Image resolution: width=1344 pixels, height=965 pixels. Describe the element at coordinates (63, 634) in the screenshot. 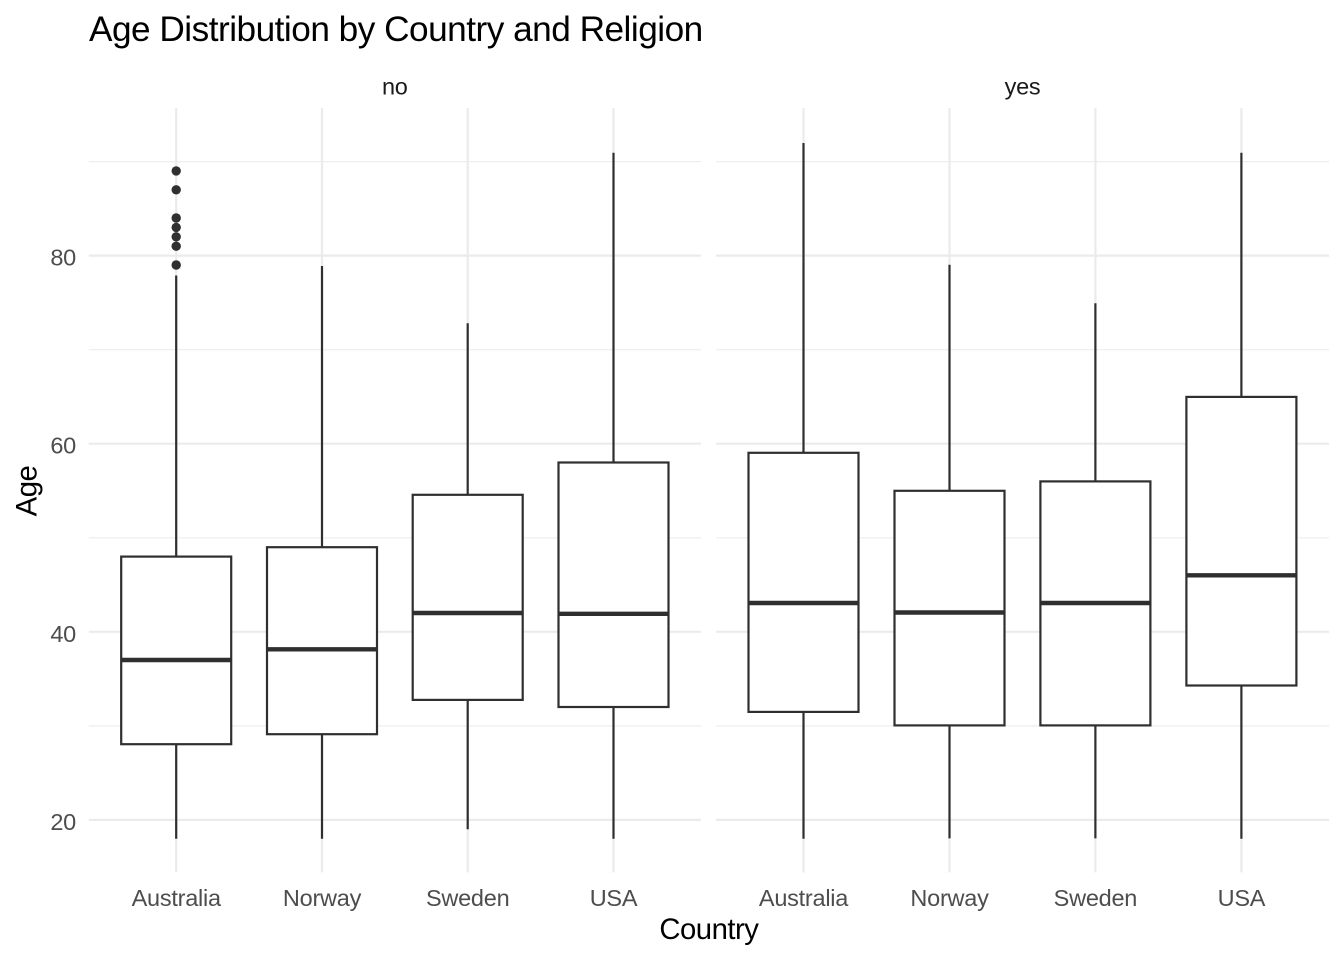

I see `svg-text: 40` at that location.